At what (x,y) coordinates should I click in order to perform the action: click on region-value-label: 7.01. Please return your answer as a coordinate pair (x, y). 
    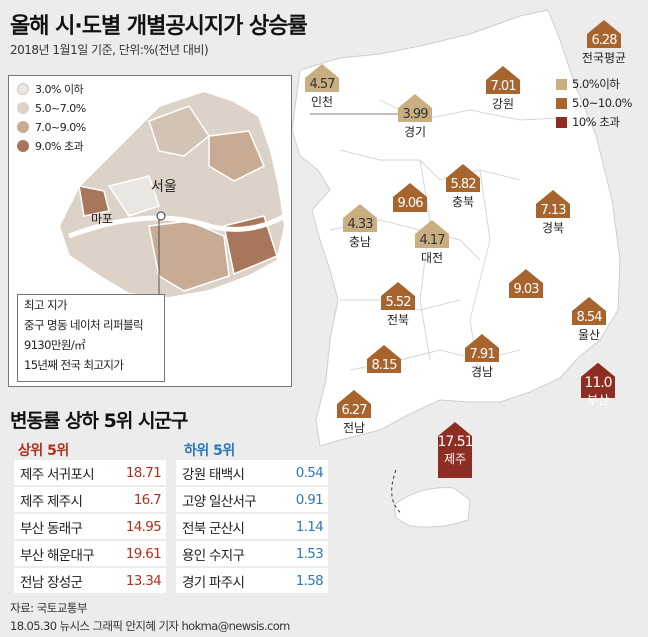
    Looking at the image, I should click on (504, 86).